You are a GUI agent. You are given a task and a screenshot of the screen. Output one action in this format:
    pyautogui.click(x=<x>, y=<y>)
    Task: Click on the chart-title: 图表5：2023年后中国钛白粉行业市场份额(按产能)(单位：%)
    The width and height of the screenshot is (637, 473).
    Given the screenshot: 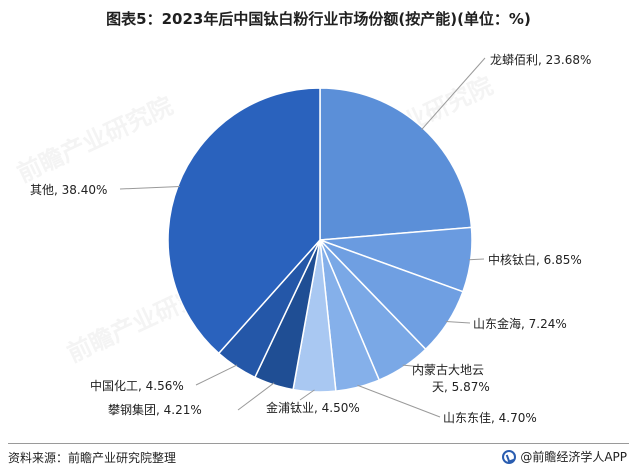 What is the action you would take?
    pyautogui.click(x=318, y=19)
    